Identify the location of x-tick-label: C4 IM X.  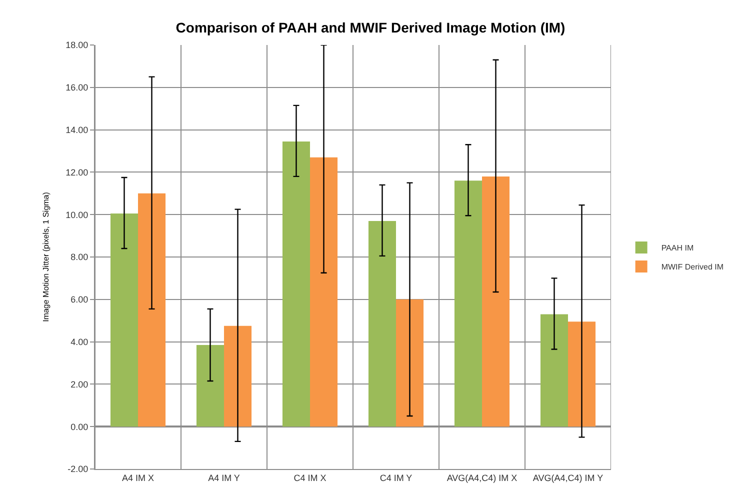
(310, 477).